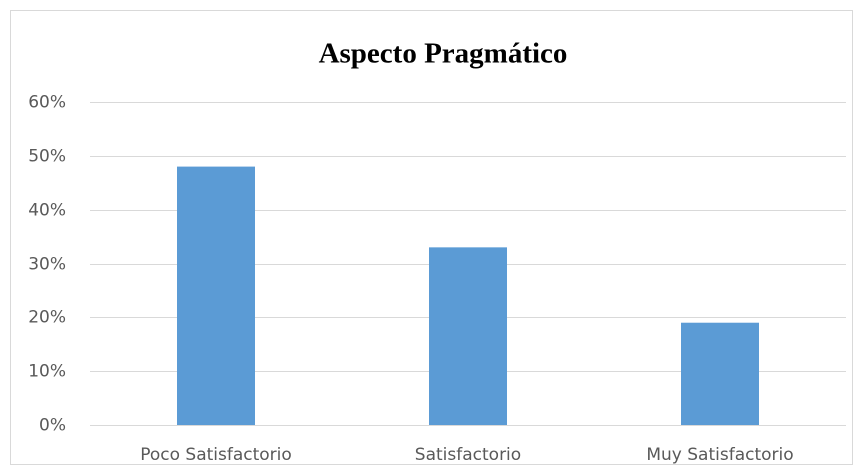 The image size is (863, 475). Describe the element at coordinates (47, 265) in the screenshot. I see `y-tick-label: 30%` at that location.